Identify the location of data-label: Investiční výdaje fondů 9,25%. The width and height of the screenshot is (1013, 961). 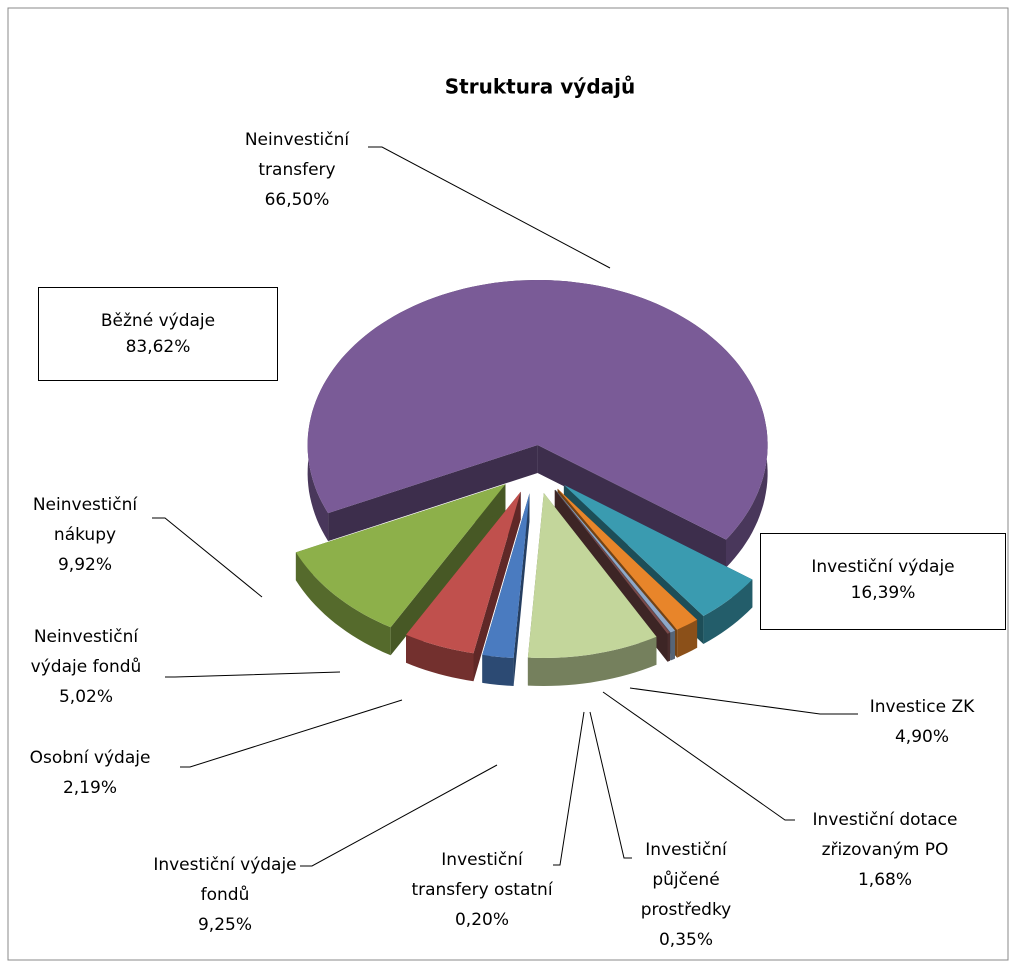
(225, 895).